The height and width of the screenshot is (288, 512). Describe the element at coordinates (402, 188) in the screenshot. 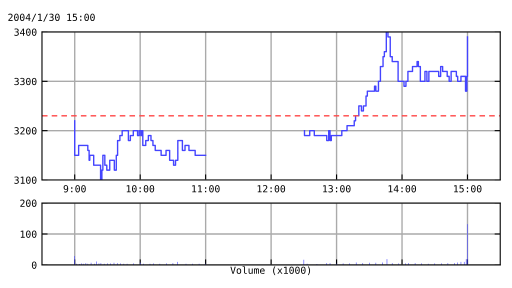

I see `x-tick-label: 14:00` at that location.